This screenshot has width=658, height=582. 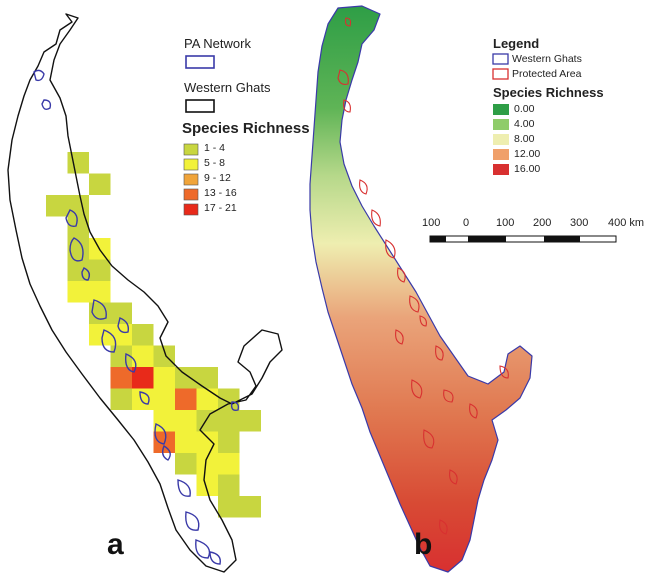 What do you see at coordinates (523, 239) in the screenshot?
I see `scale-bar` at bounding box center [523, 239].